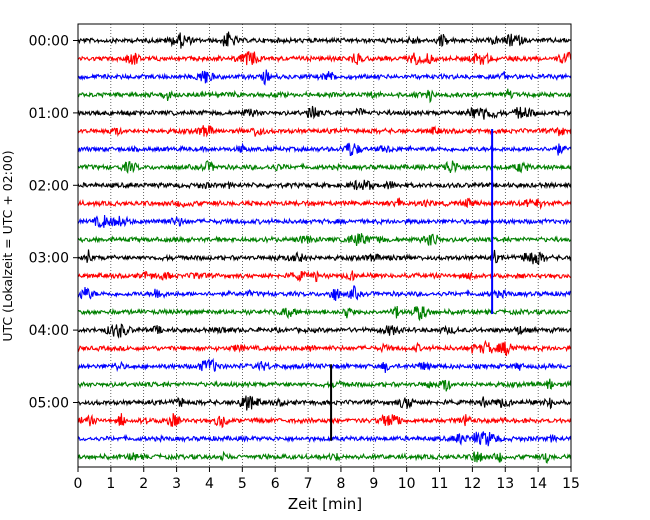 This screenshot has height=520, width=650. What do you see at coordinates (472, 484) in the screenshot?
I see `x-tick-label: 12` at bounding box center [472, 484].